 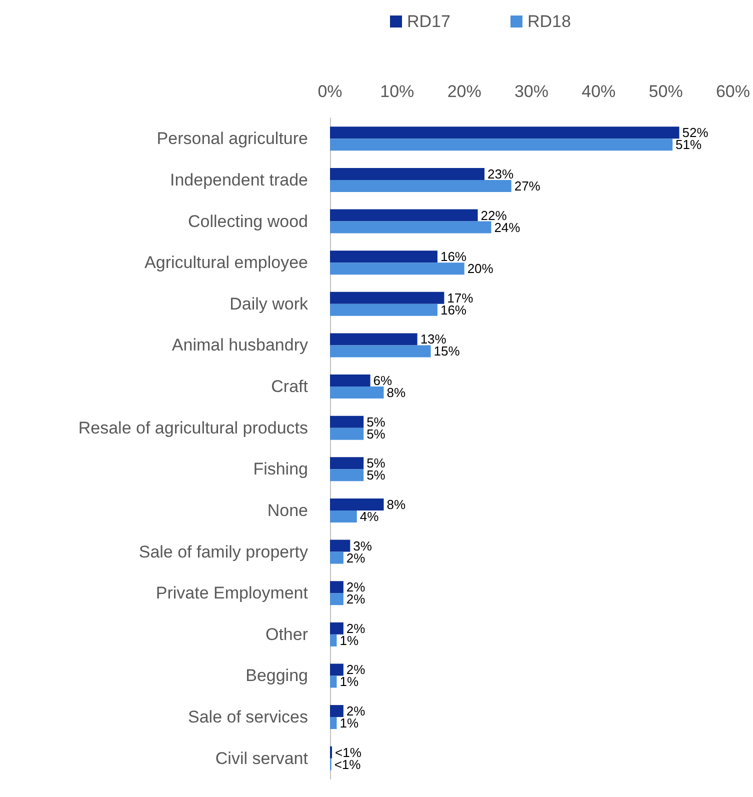 What do you see at coordinates (280, 469) in the screenshot?
I see `y-tick-label: Fishing` at bounding box center [280, 469].